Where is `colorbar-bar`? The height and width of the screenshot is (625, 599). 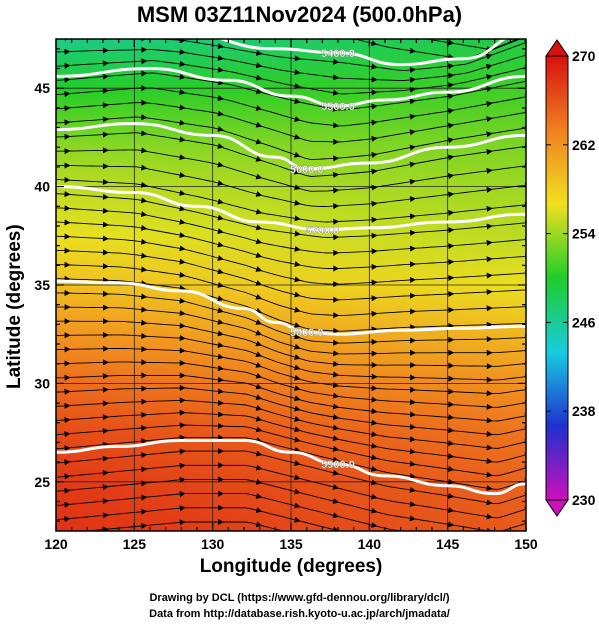 colorbar-bar is located at coordinates (557, 278).